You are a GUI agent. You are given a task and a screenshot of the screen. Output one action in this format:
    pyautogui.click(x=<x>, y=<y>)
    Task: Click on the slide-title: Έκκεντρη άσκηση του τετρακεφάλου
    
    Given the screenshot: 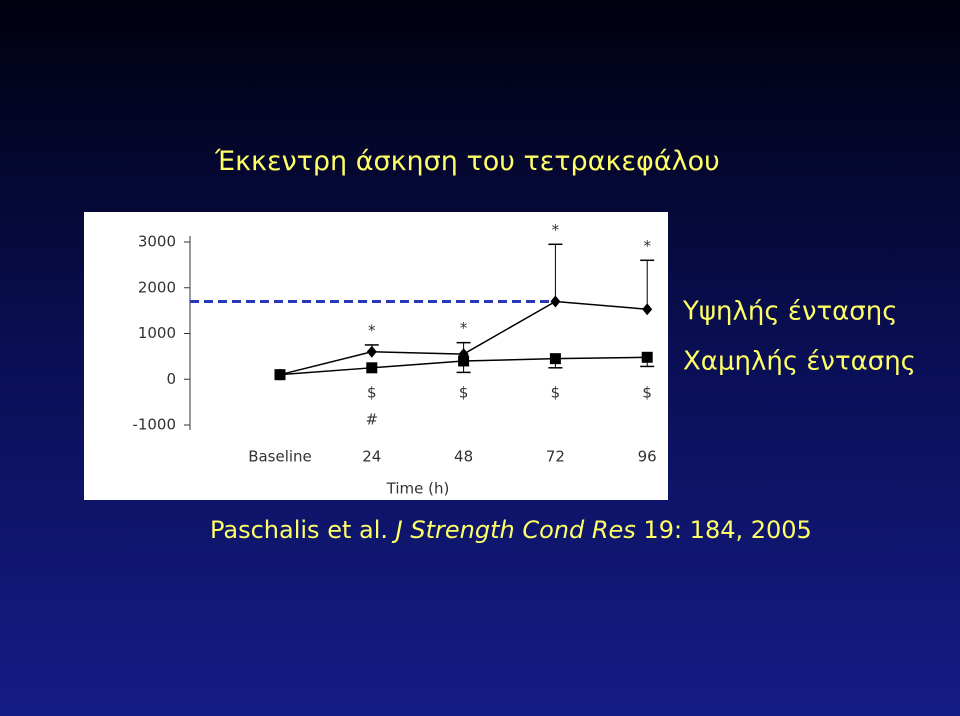 What is the action you would take?
    pyautogui.click(x=467, y=161)
    